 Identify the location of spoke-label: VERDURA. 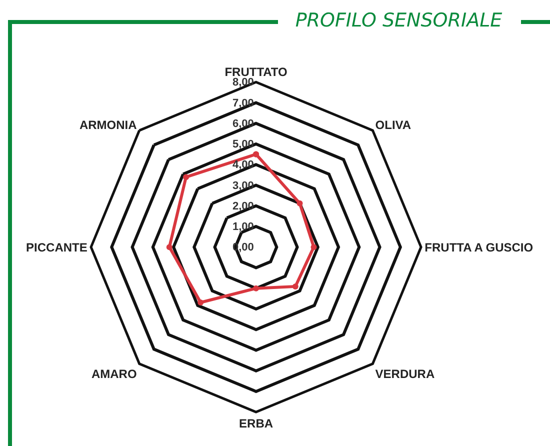
(405, 373).